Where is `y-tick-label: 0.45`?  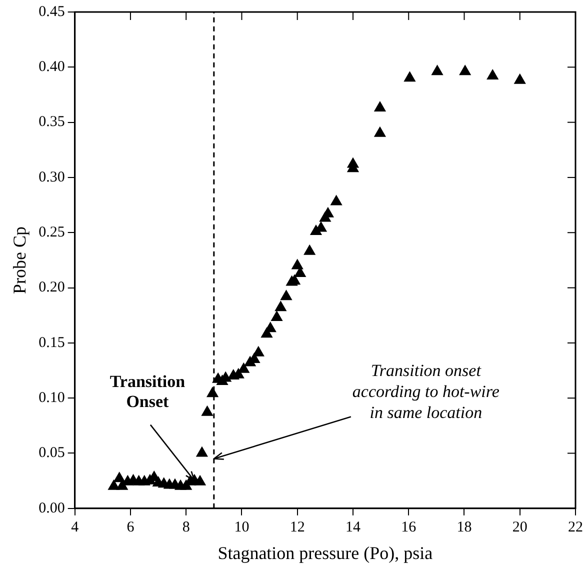
y-tick-label: 0.45 is located at coordinates (51, 12).